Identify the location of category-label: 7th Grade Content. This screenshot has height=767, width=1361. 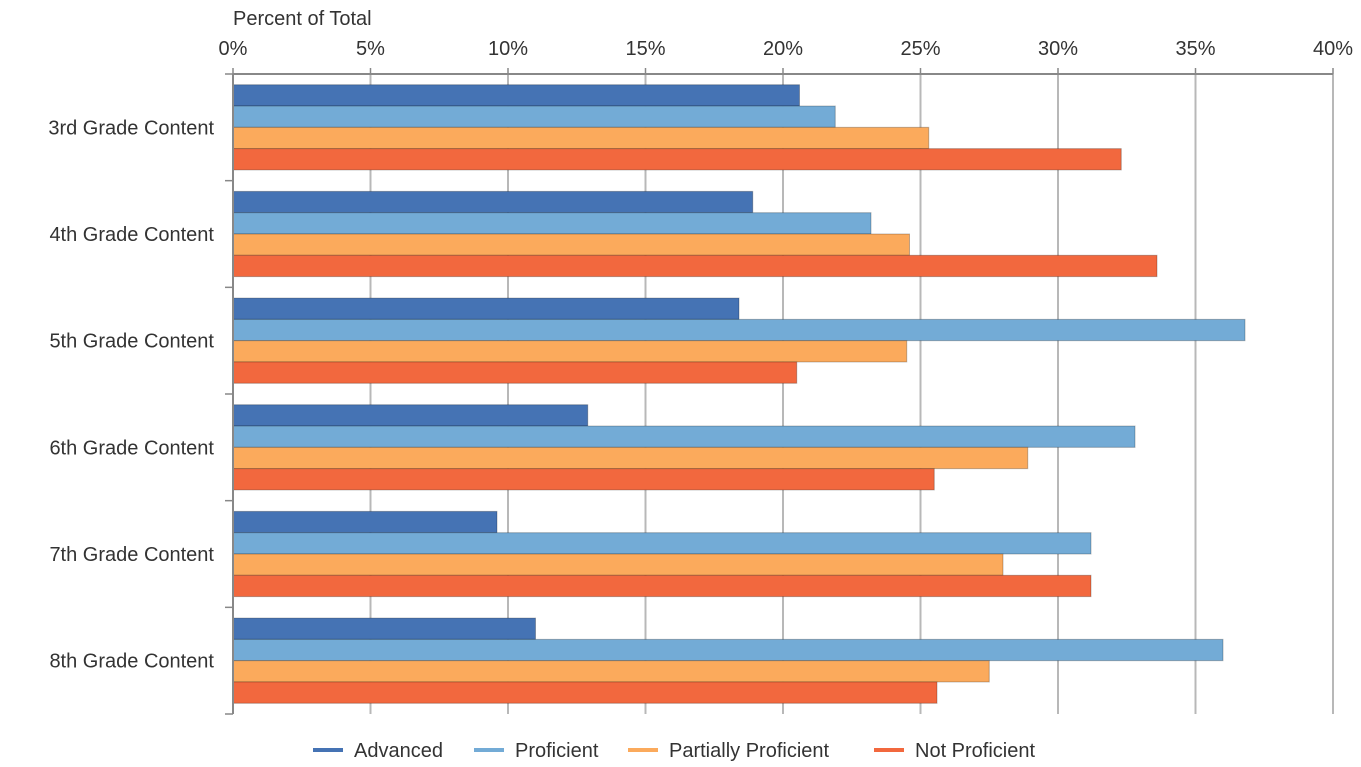
(131, 555).